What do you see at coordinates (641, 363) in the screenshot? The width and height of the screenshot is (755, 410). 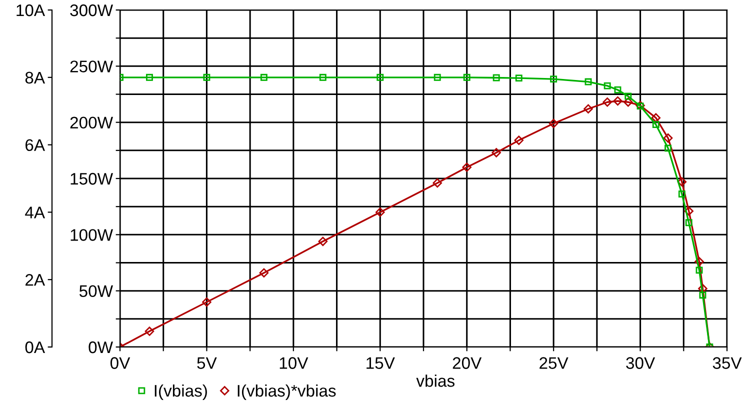 I see `x-tick-label: 30V` at bounding box center [641, 363].